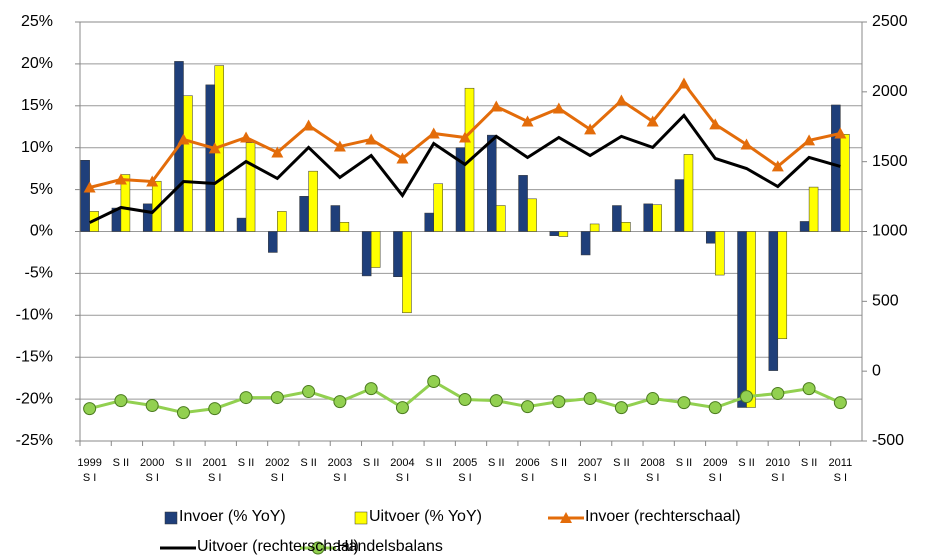 The image size is (925, 560). Describe the element at coordinates (885, 301) in the screenshot. I see `y2-tick-label: 500` at that location.